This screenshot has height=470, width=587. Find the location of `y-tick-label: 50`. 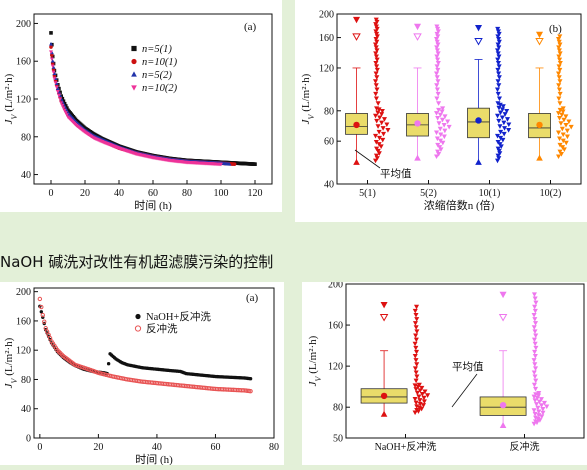

y-tick-label: 50 is located at coordinates (338, 439).